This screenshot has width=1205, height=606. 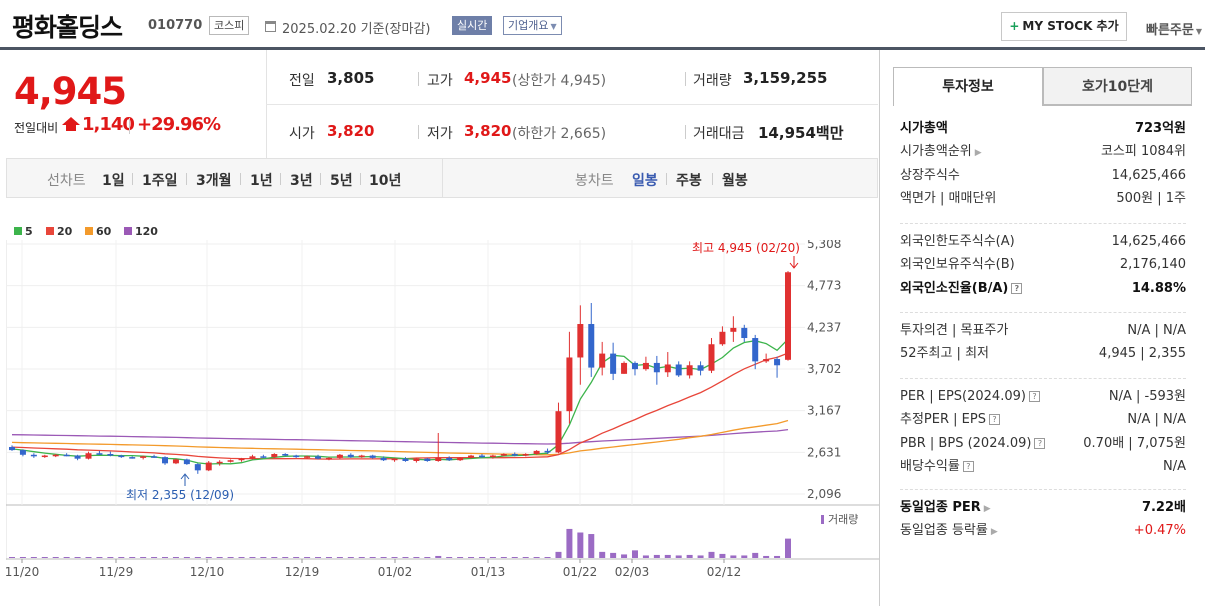 I want to click on invest-label: 시가총액, so click(x=924, y=128).